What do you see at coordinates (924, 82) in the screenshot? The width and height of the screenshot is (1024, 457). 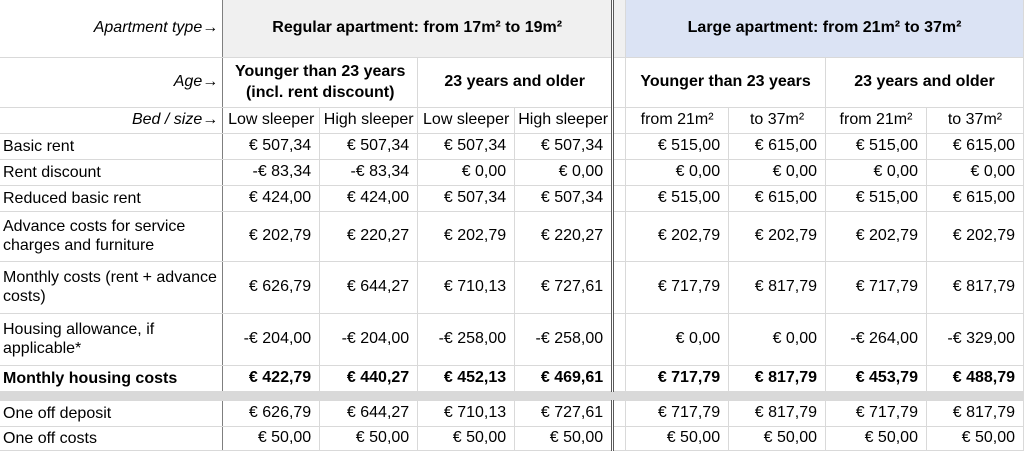 I see `large-age-old: 23 years and older` at bounding box center [924, 82].